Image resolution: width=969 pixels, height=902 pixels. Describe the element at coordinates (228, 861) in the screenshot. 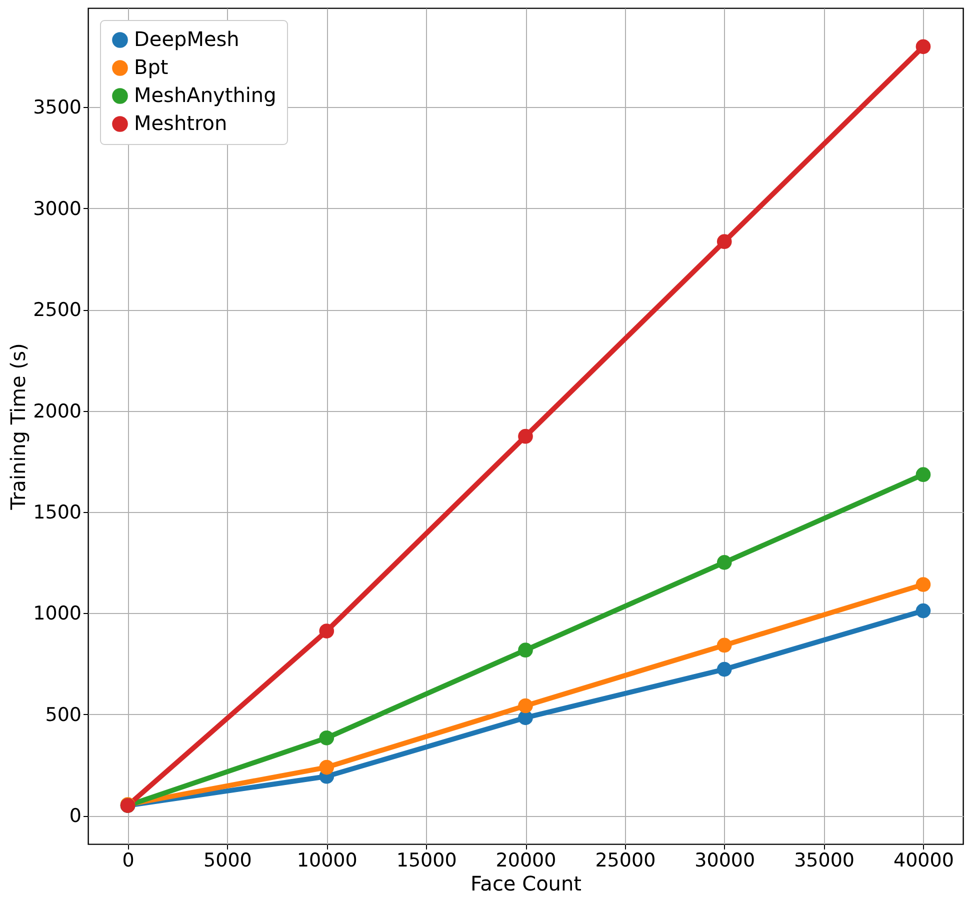

I see `x-tick-label: 5000` at that location.